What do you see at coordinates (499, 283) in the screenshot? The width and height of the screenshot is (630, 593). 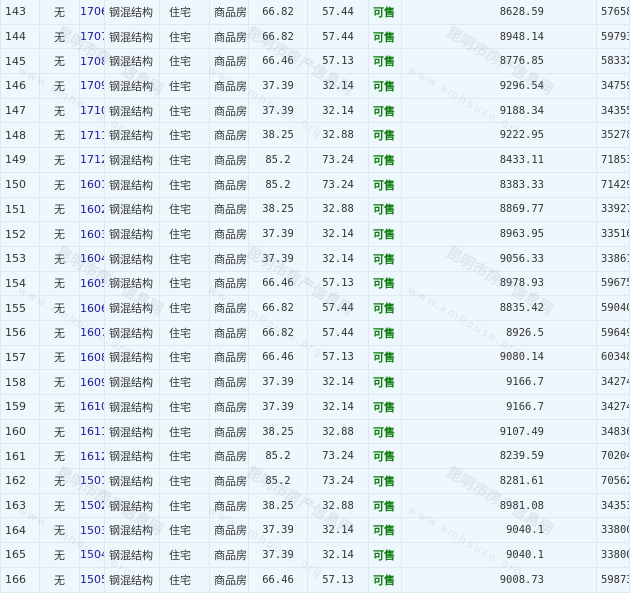 I see `unit-price: 8978.93` at bounding box center [499, 283].